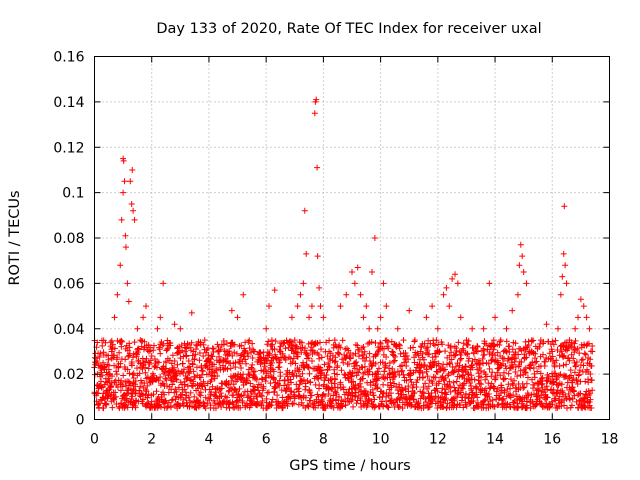 This screenshot has height=480, width=640. Describe the element at coordinates (68, 148) in the screenshot. I see `y-tick-label: 0.12` at that location.